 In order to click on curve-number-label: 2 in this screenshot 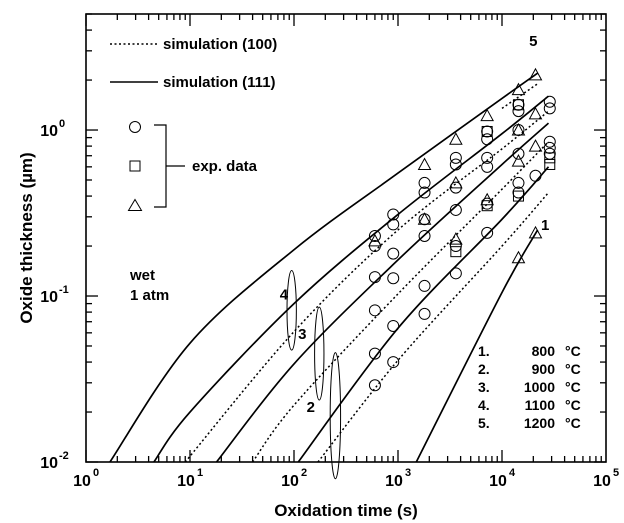, I will do `click(311, 407)`.